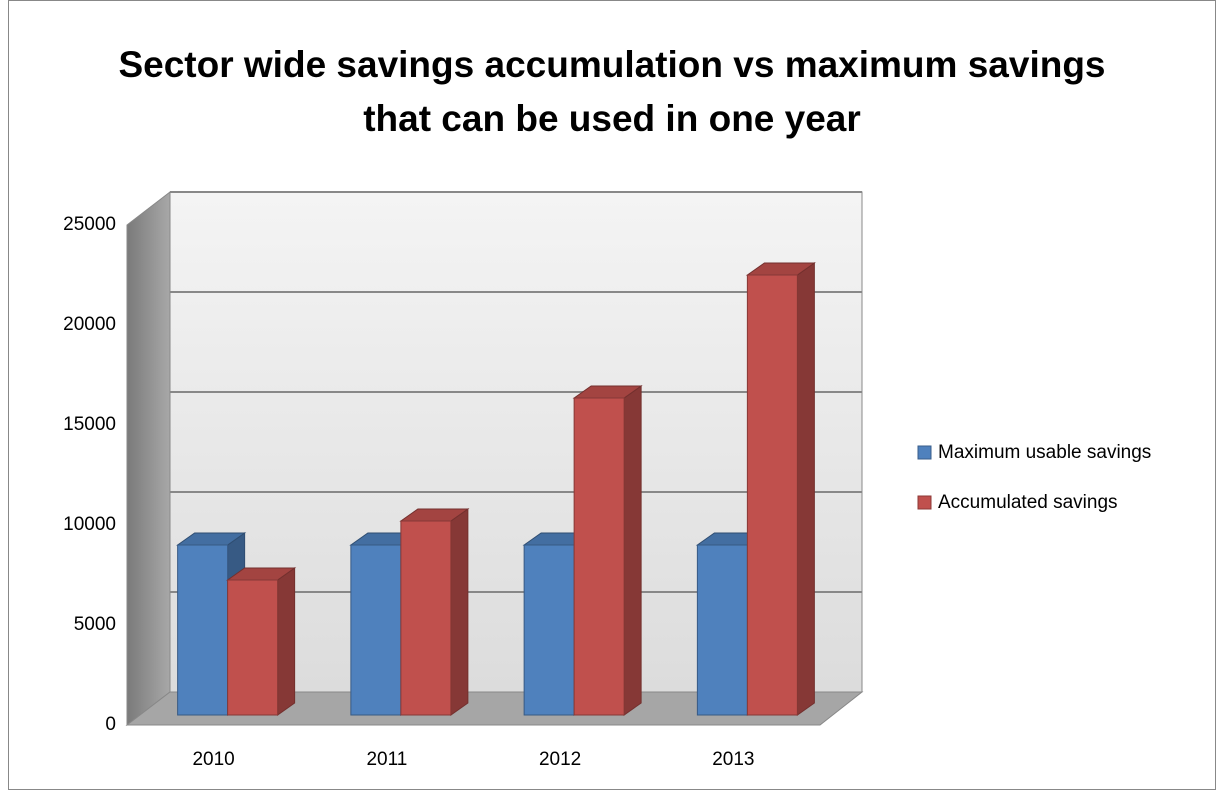 This screenshot has width=1224, height=791. What do you see at coordinates (213, 759) in the screenshot?
I see `x-tick-label: 2010` at bounding box center [213, 759].